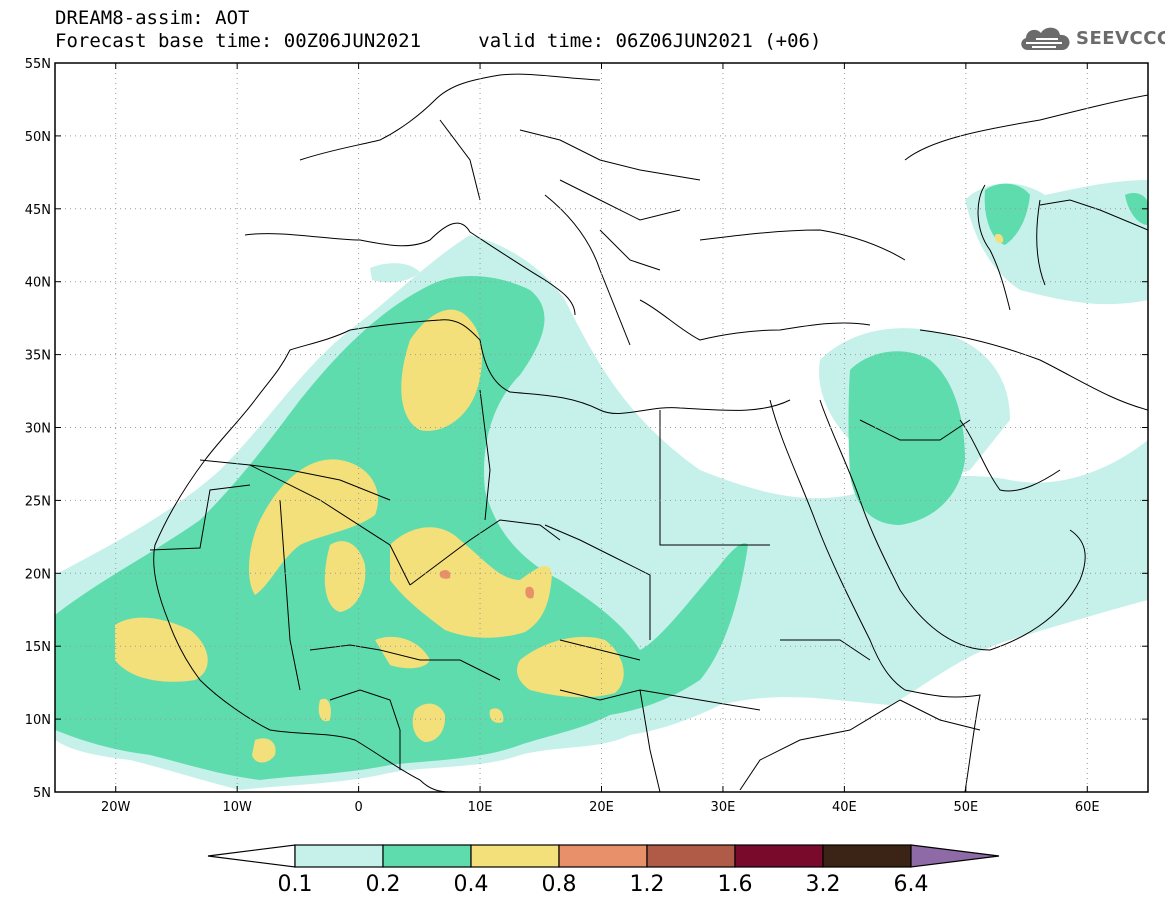 This screenshot has height=905, width=1165. Describe the element at coordinates (358, 807) in the screenshot. I see `lon-tick-label: 0` at that location.